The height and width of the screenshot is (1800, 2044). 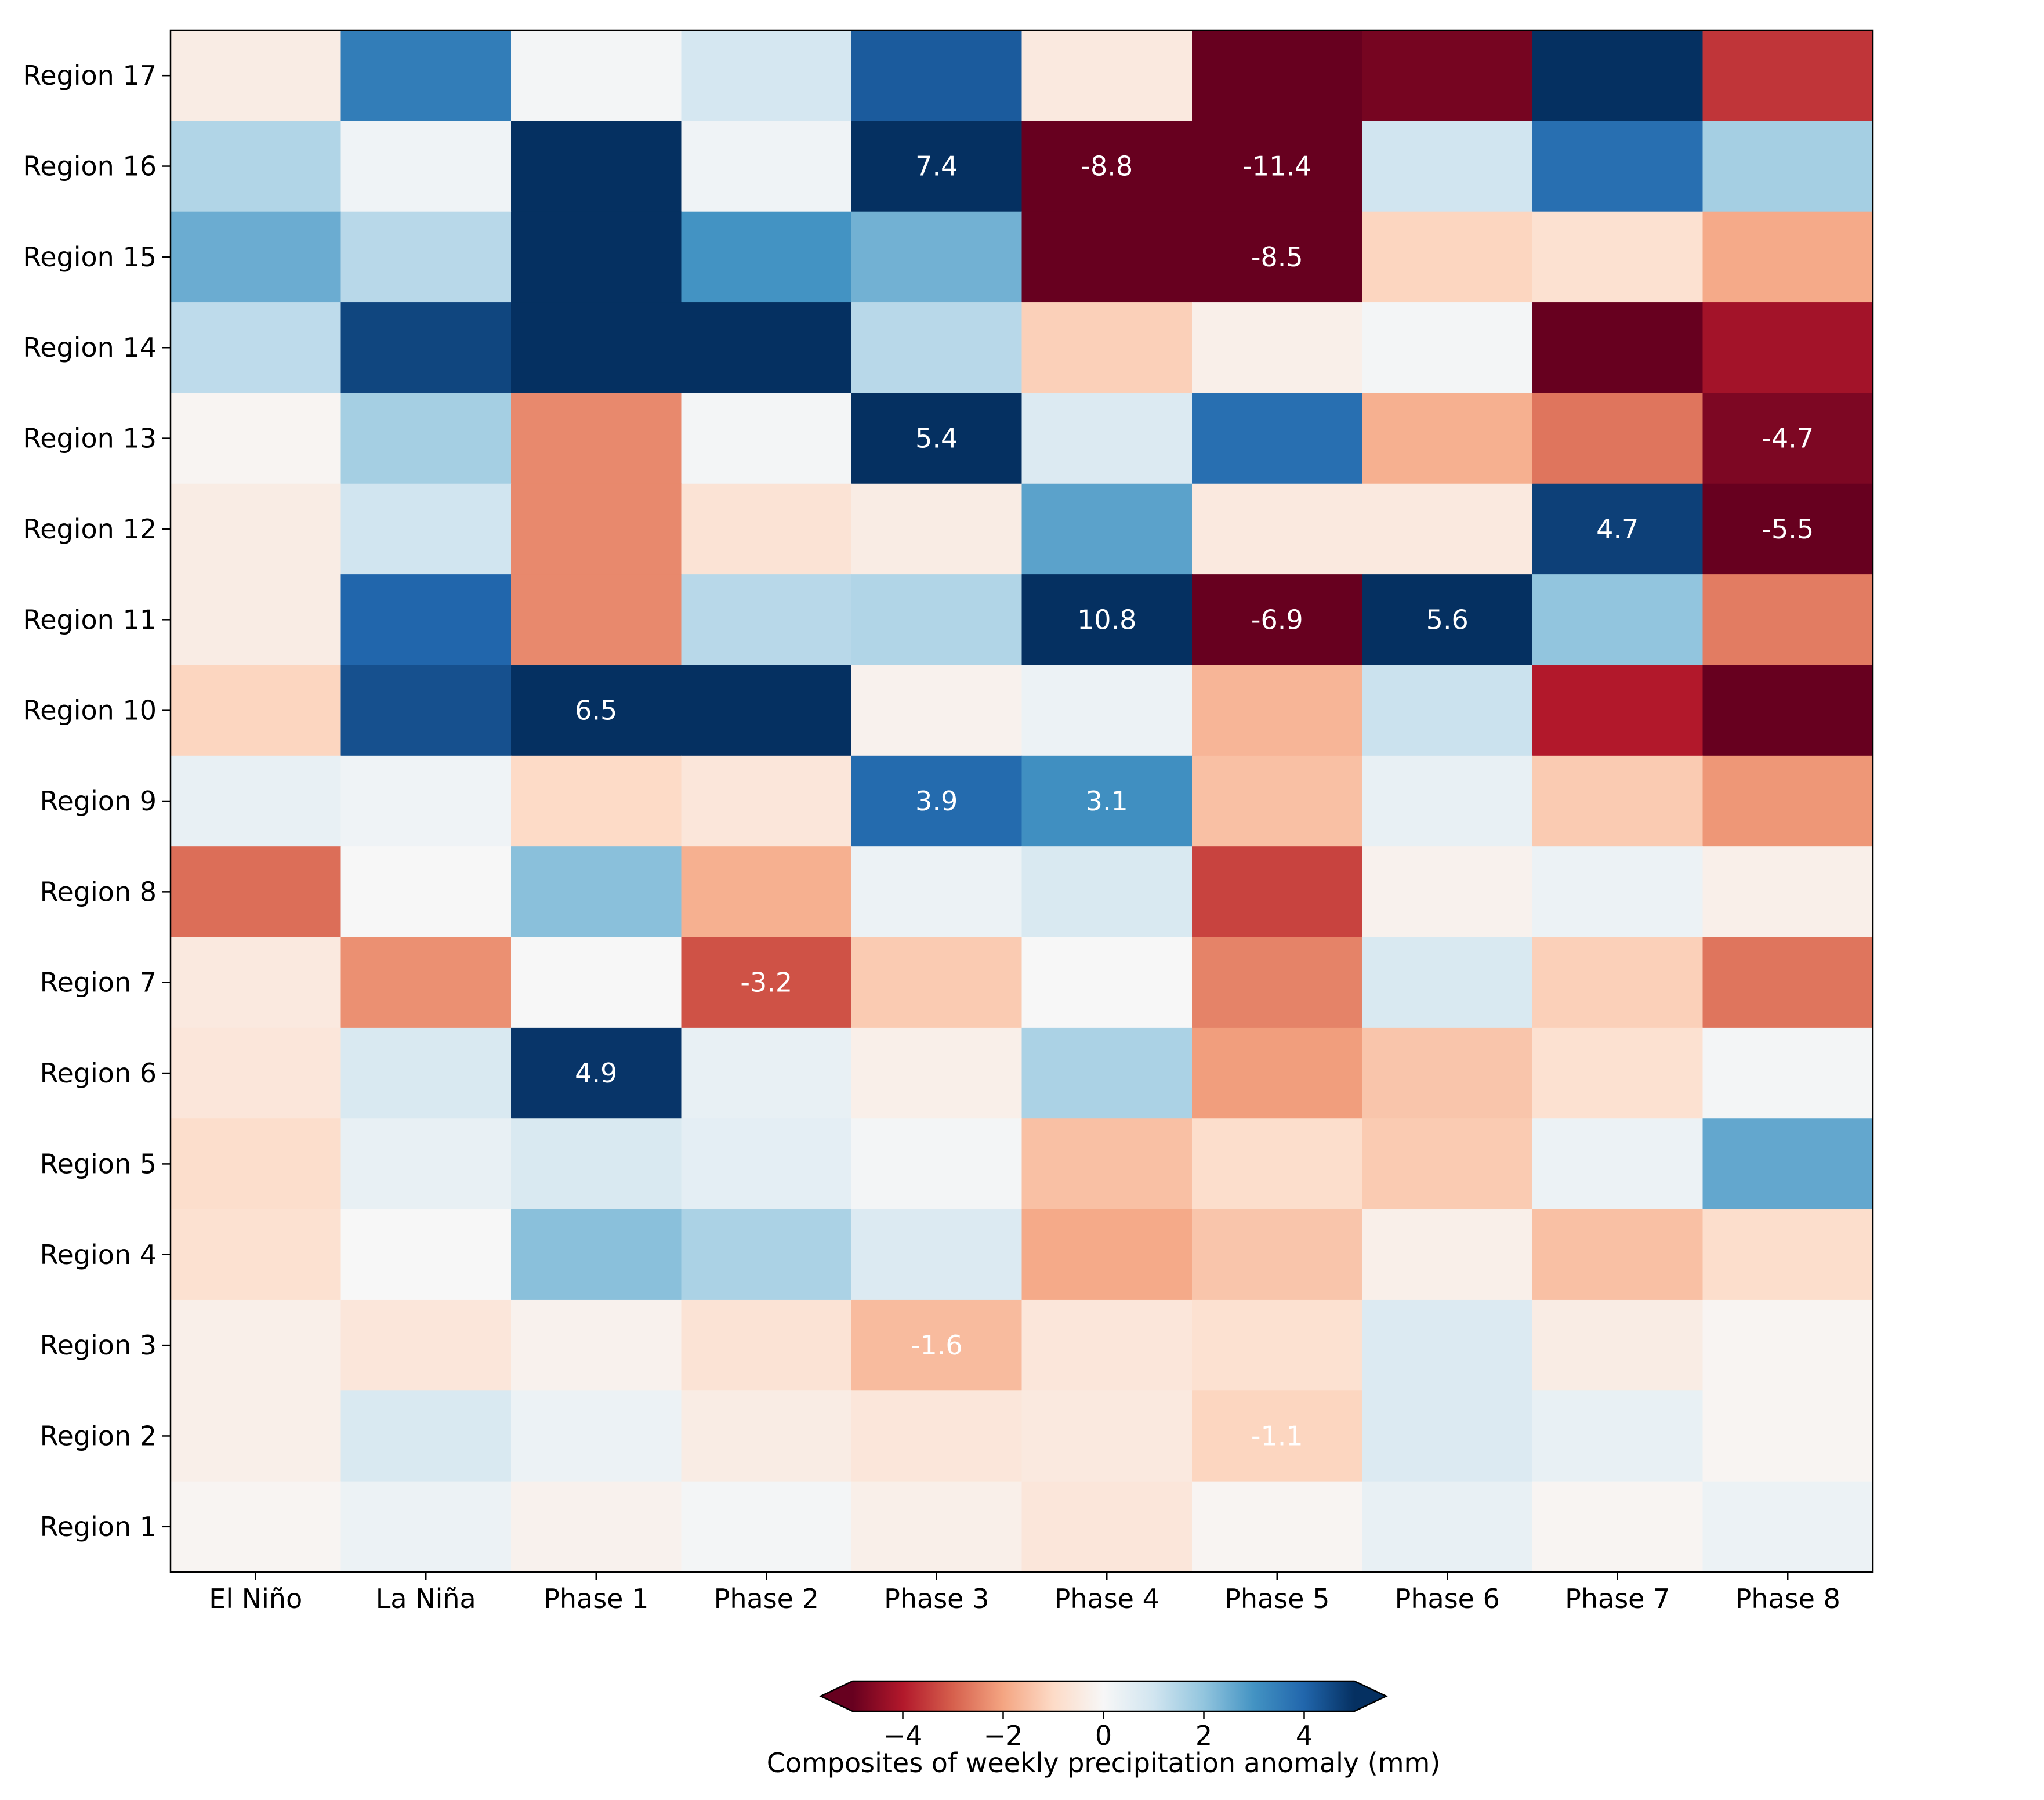 I want to click on y-tick-label: Region 2, so click(x=98, y=1435).